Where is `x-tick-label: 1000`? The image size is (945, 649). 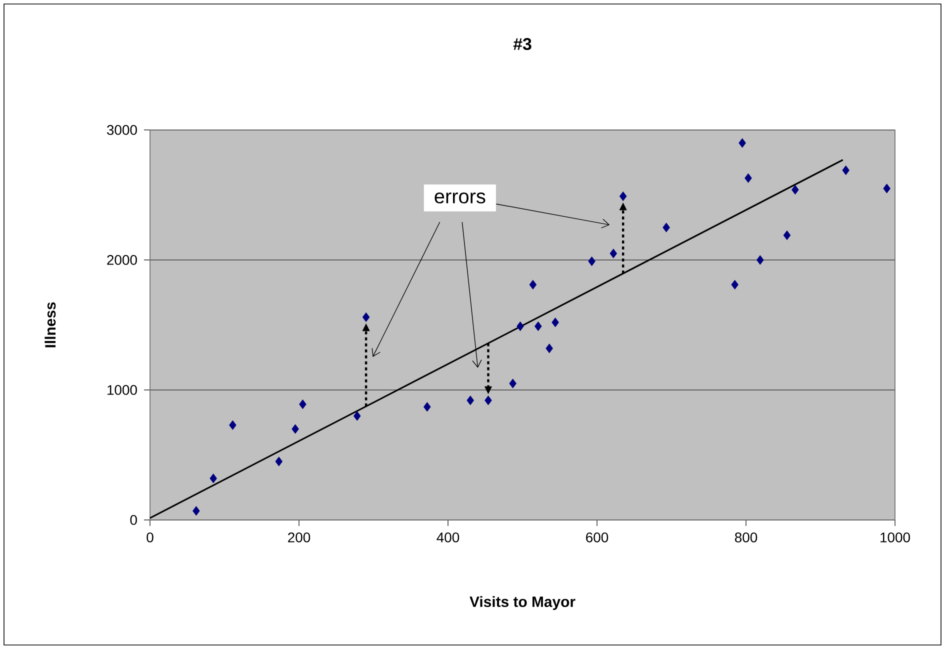
x-tick-label: 1000 is located at coordinates (895, 537).